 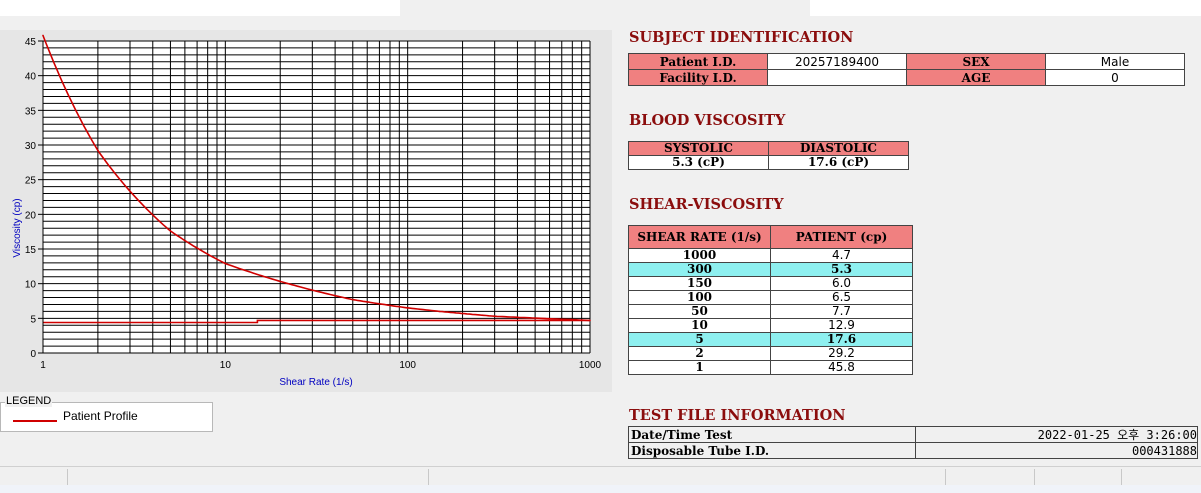 What do you see at coordinates (200, 8) in the screenshot?
I see `top-field-left` at bounding box center [200, 8].